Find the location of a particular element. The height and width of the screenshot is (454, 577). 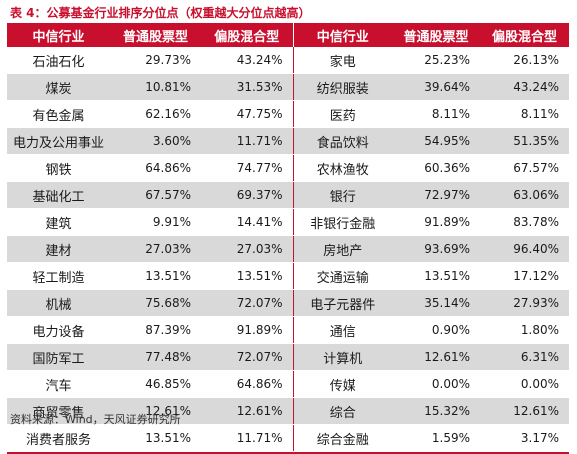

table-row: 商贸零售 12.61% 12.61% 综合 15.32% 12.61% is located at coordinates (288, 411).